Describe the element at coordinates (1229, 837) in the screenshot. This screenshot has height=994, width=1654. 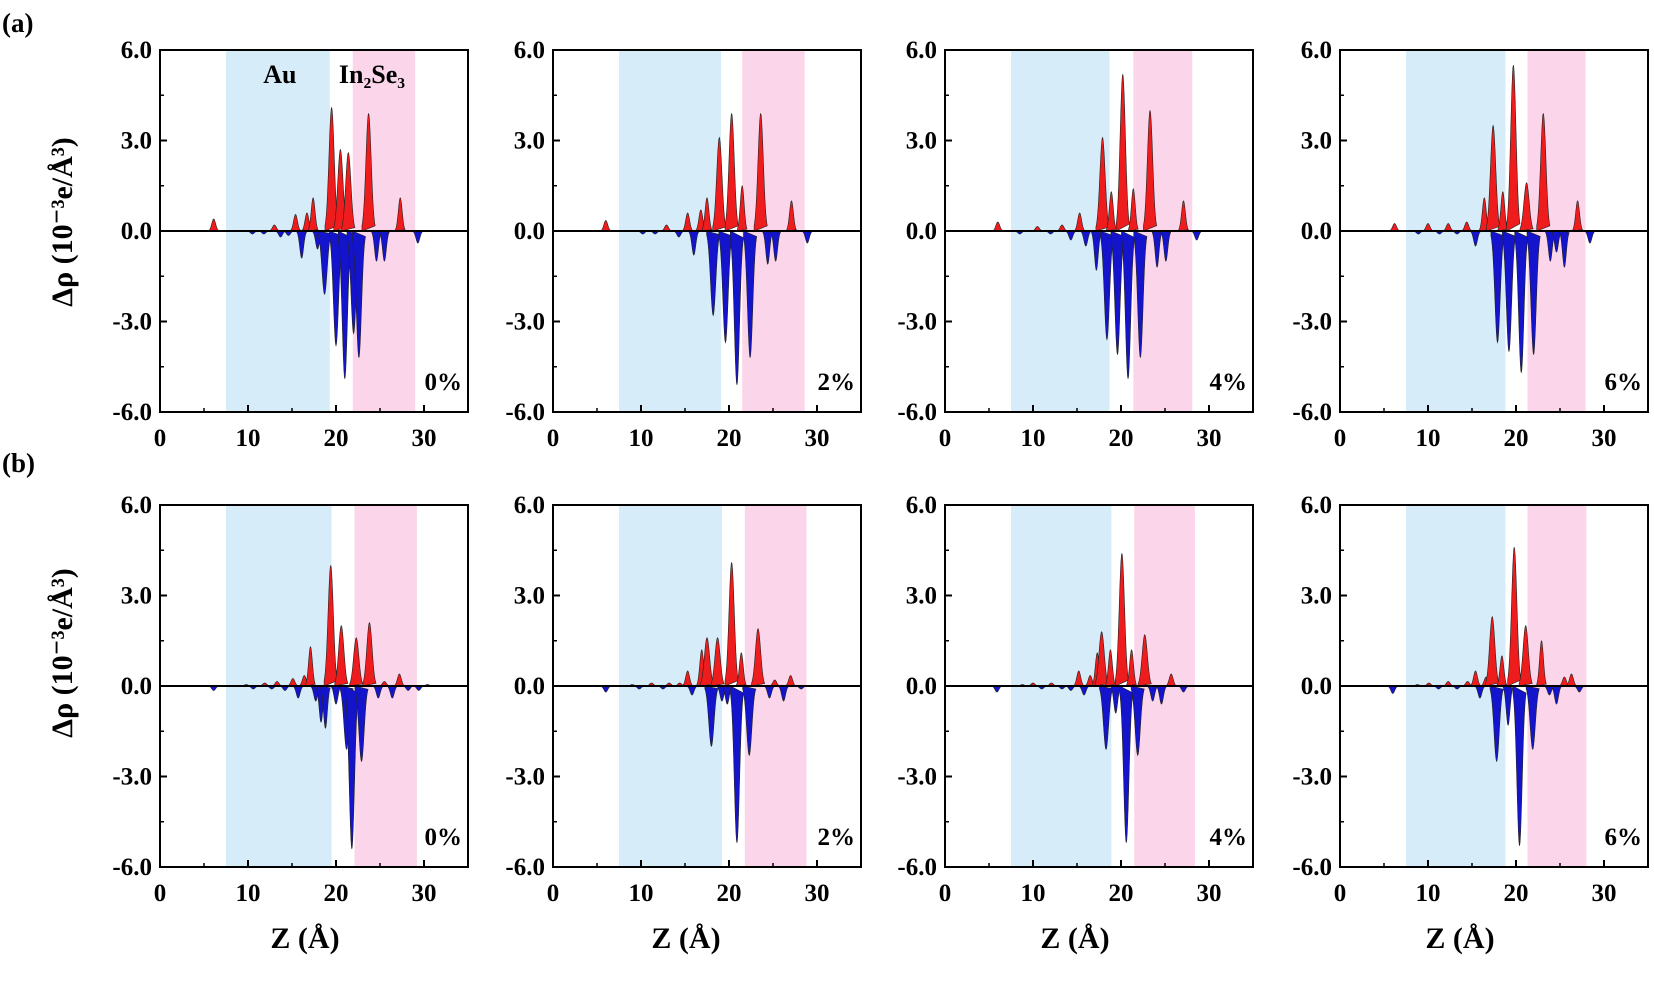
I see `strain-label: 4%` at that location.